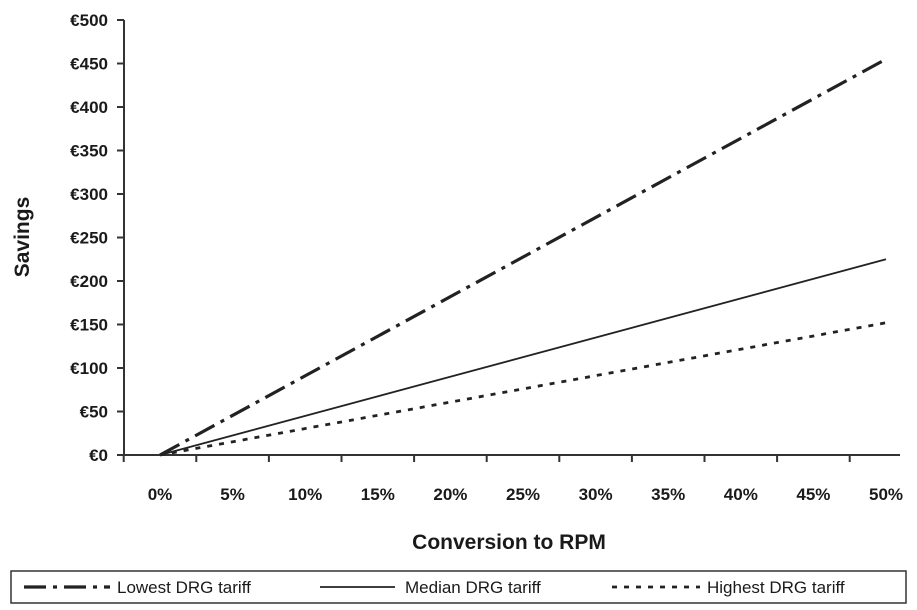 Image resolution: width=917 pixels, height=610 pixels. What do you see at coordinates (596, 494) in the screenshot?
I see `x-tick-label: 30%` at bounding box center [596, 494].